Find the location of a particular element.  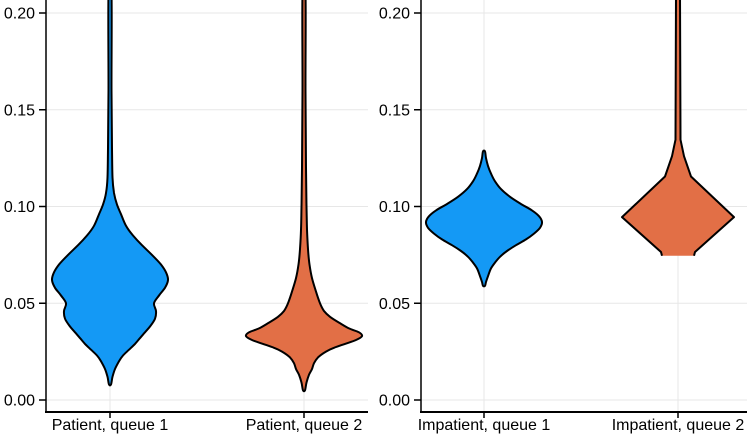

violin-impatient-queue-2-outline is located at coordinates (678, 128).